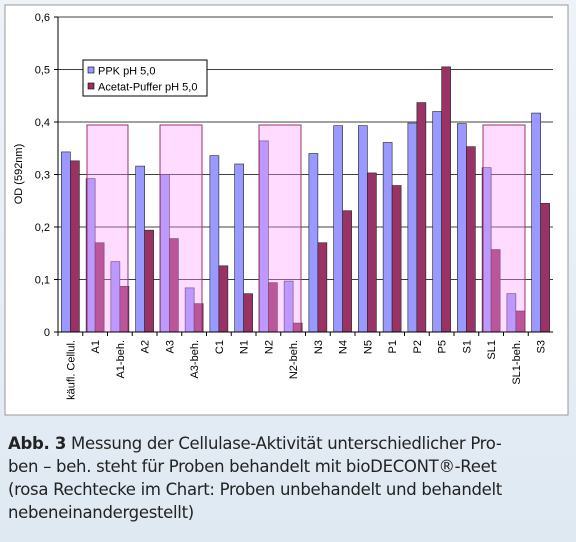 The height and width of the screenshot is (542, 576). Describe the element at coordinates (42, 71) in the screenshot. I see `y-tick-label: 0,5` at that location.